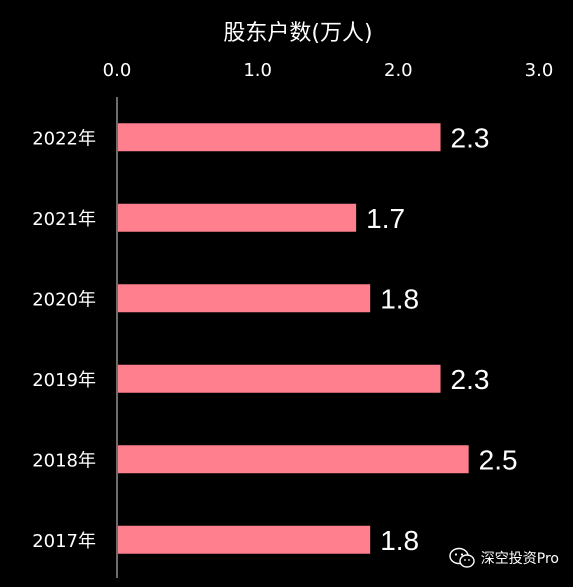 The image size is (573, 587). I want to click on category-label: 2020年, so click(64, 299).